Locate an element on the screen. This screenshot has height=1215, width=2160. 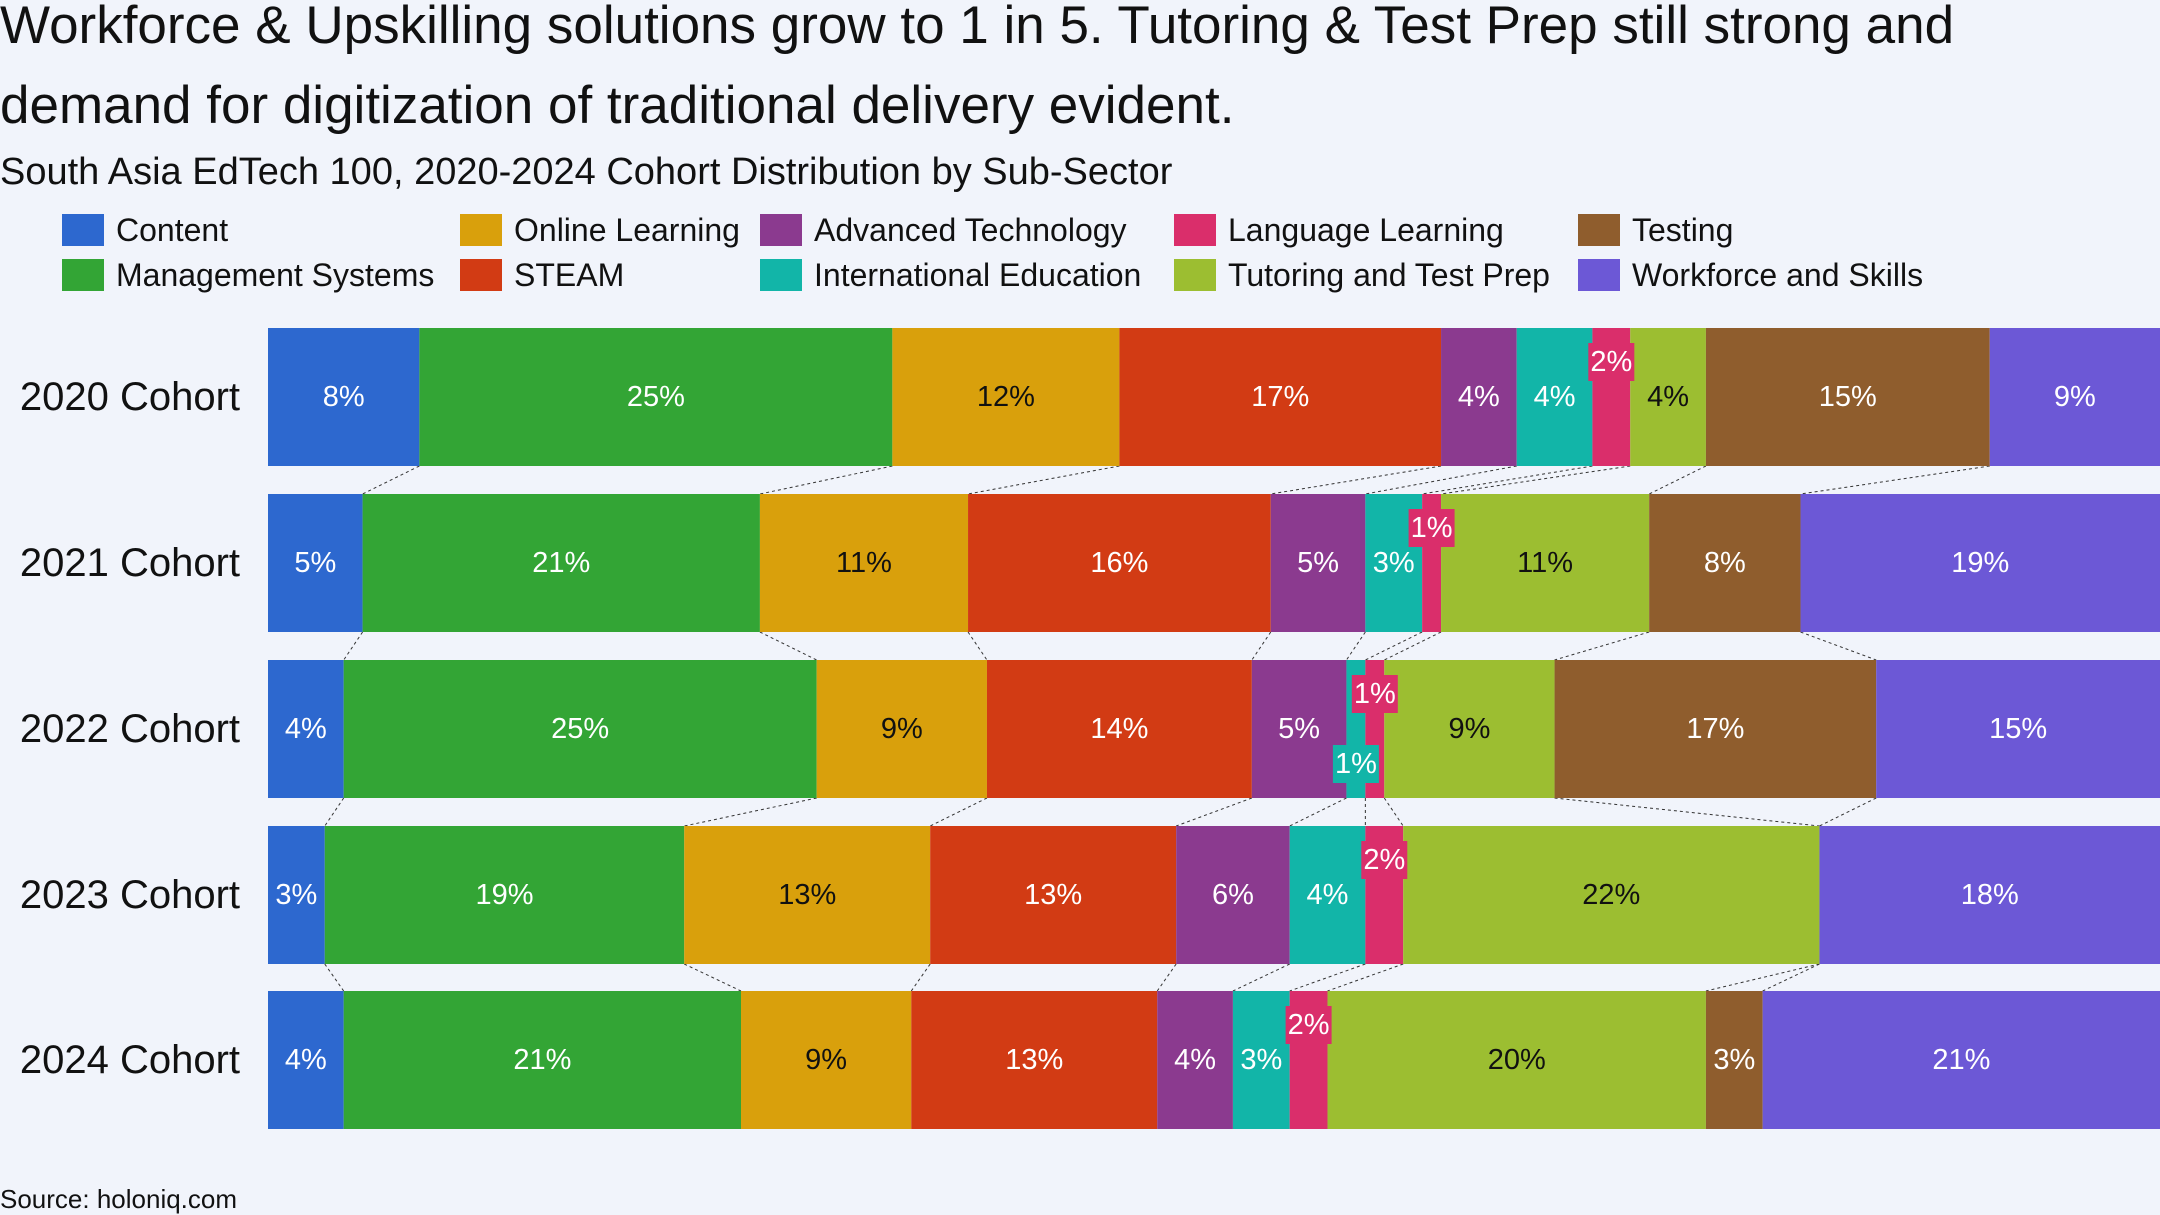
legend-label: Management Systems is located at coordinates (275, 274).